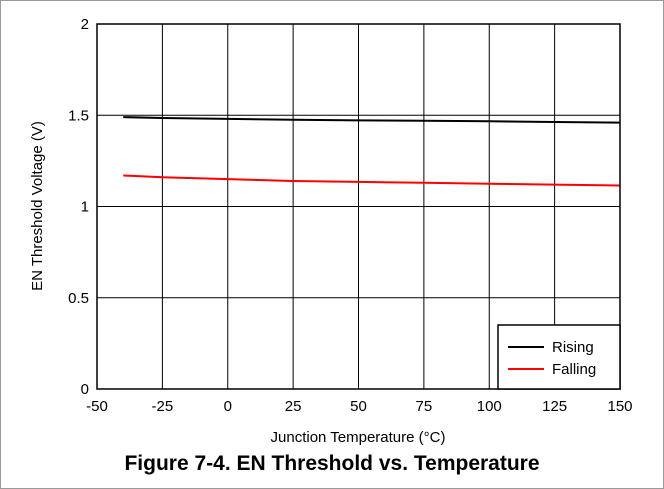 This screenshot has width=664, height=489. I want to click on series-line-falling, so click(372, 180).